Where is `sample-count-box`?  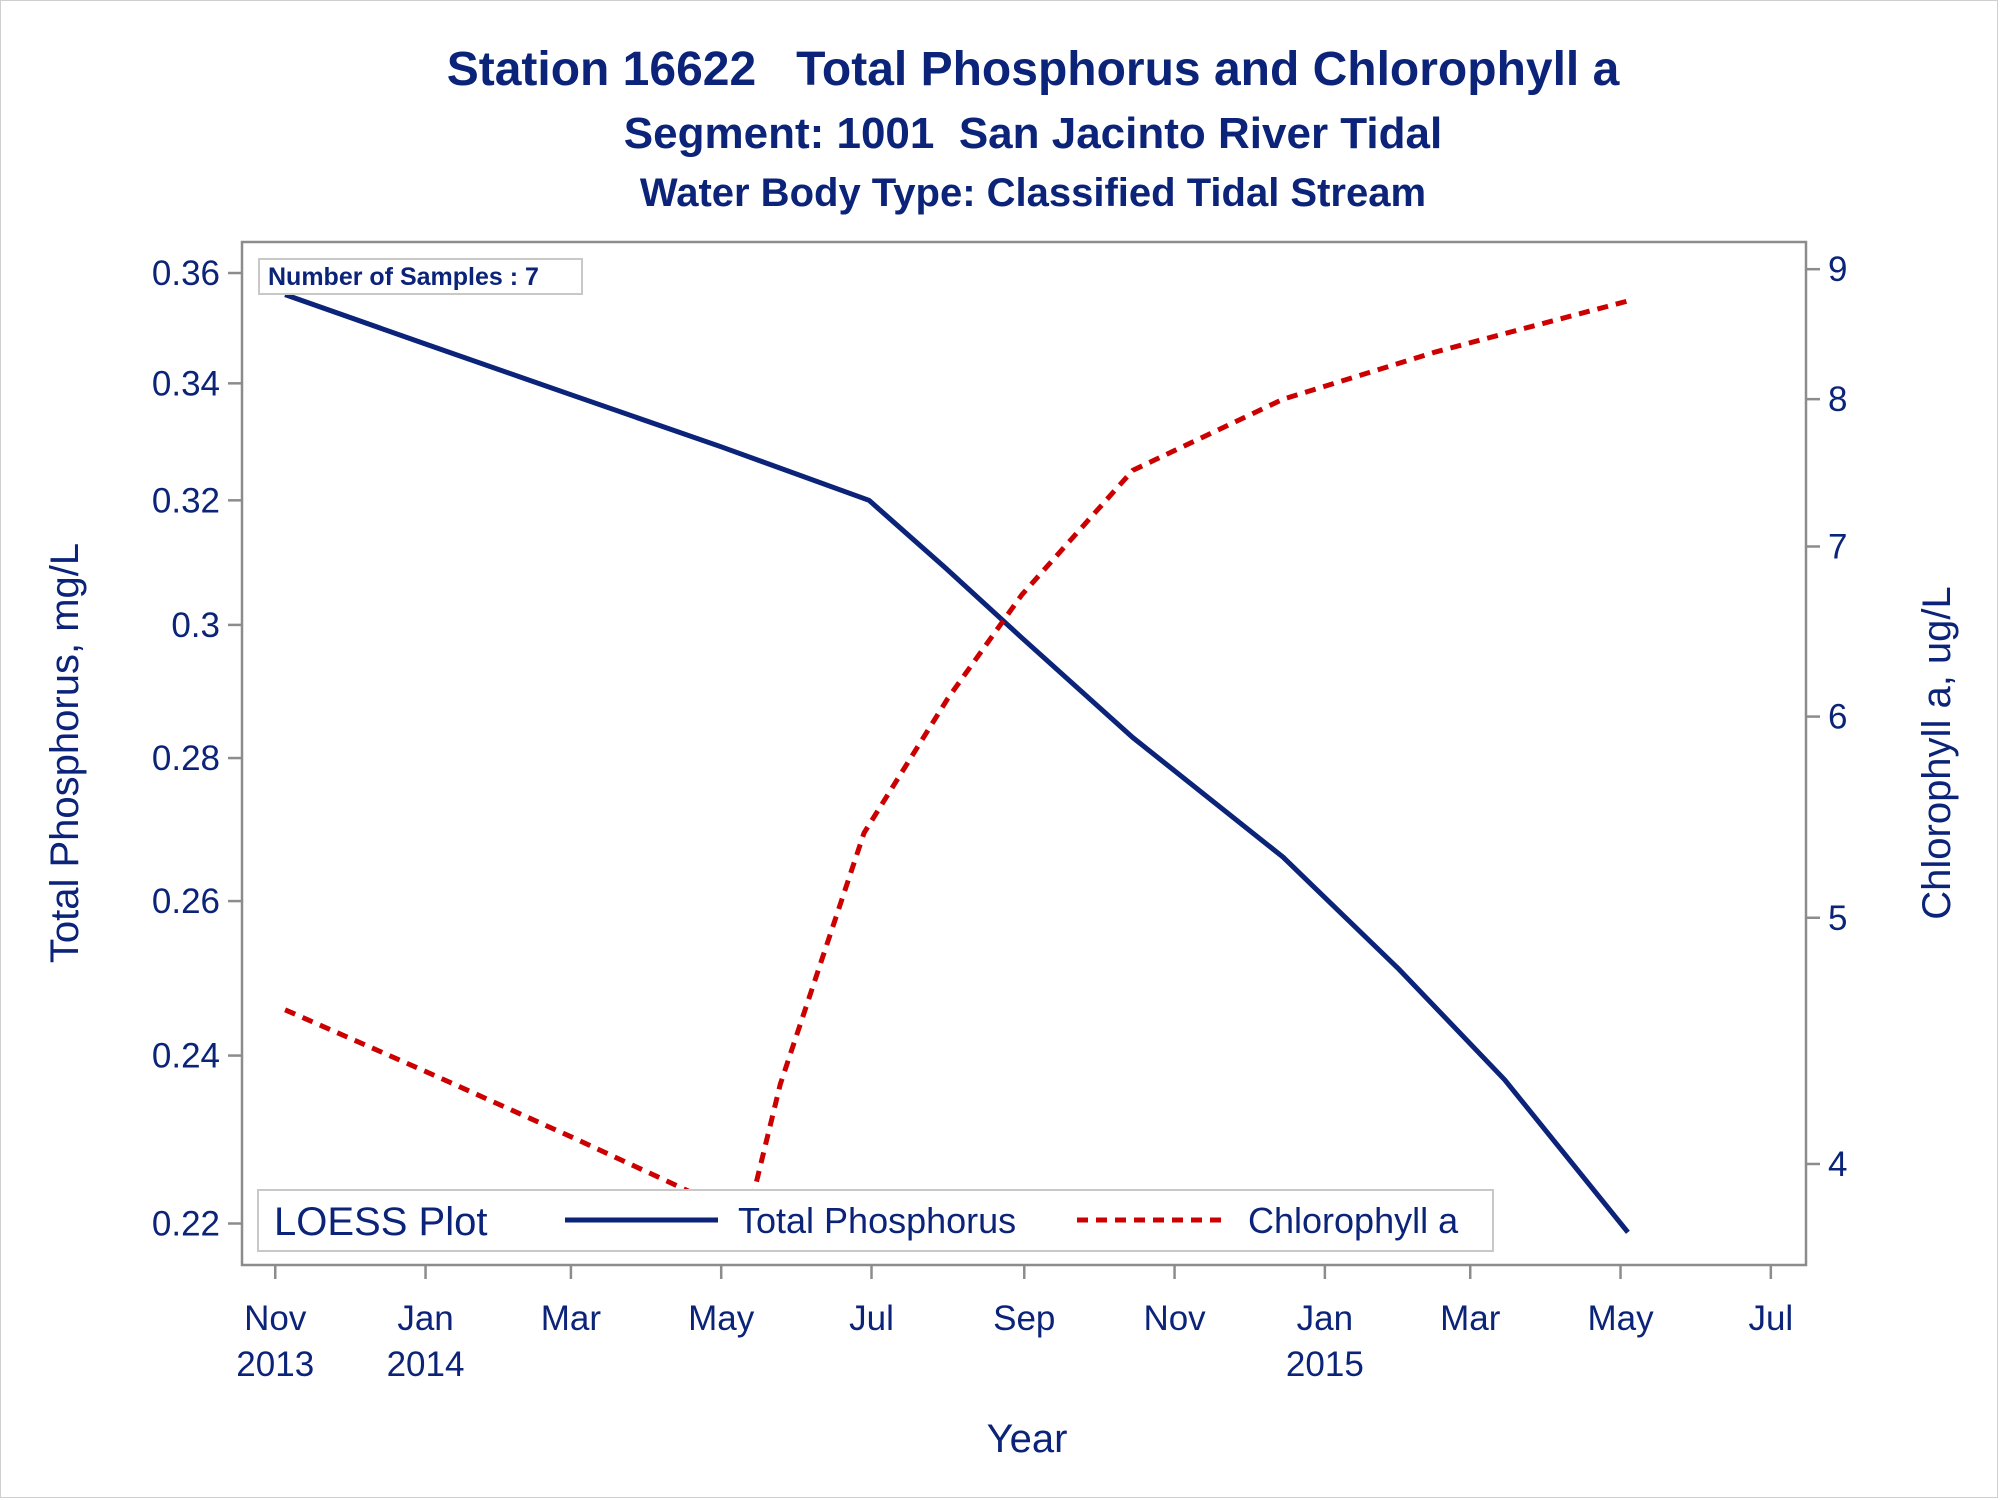
sample-count-box is located at coordinates (420, 276).